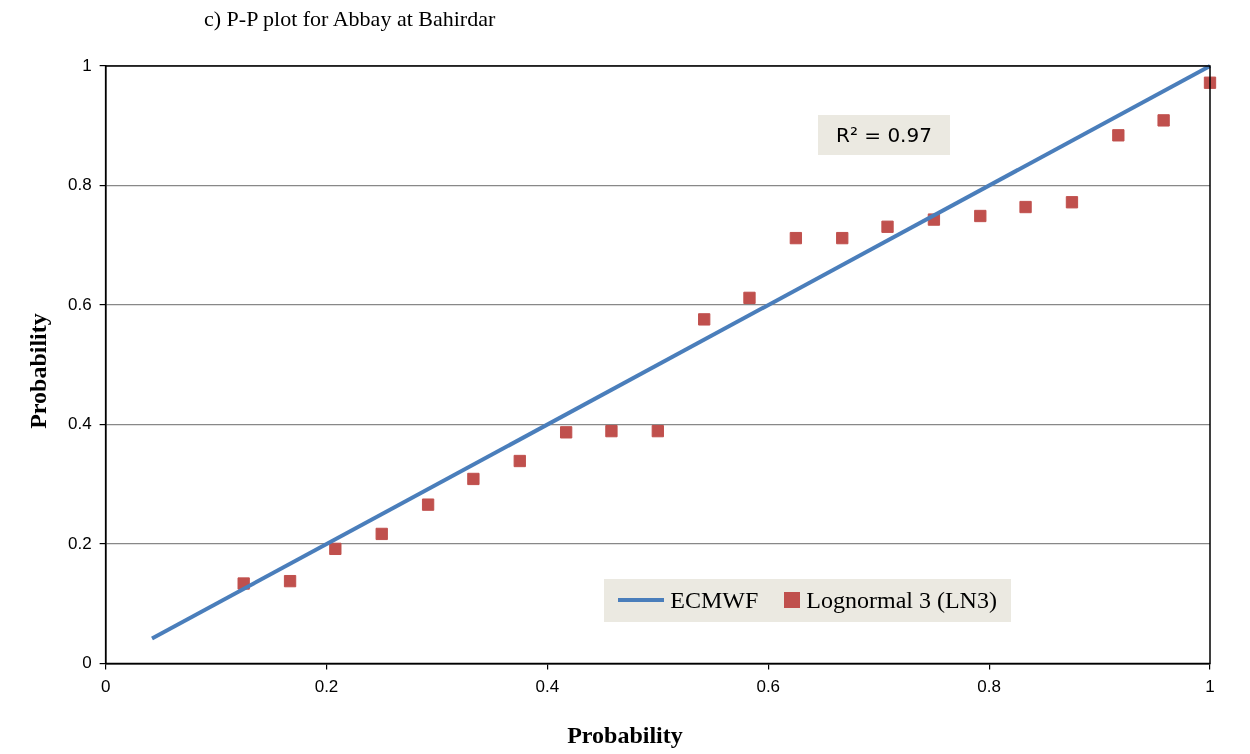  I want to click on y-tick-label: 0.6, so click(79, 304).